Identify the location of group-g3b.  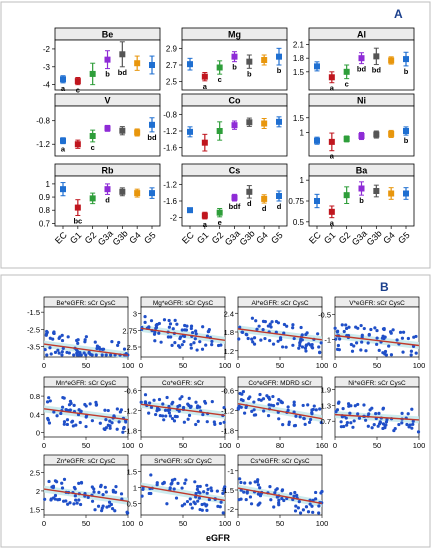
(122, 192).